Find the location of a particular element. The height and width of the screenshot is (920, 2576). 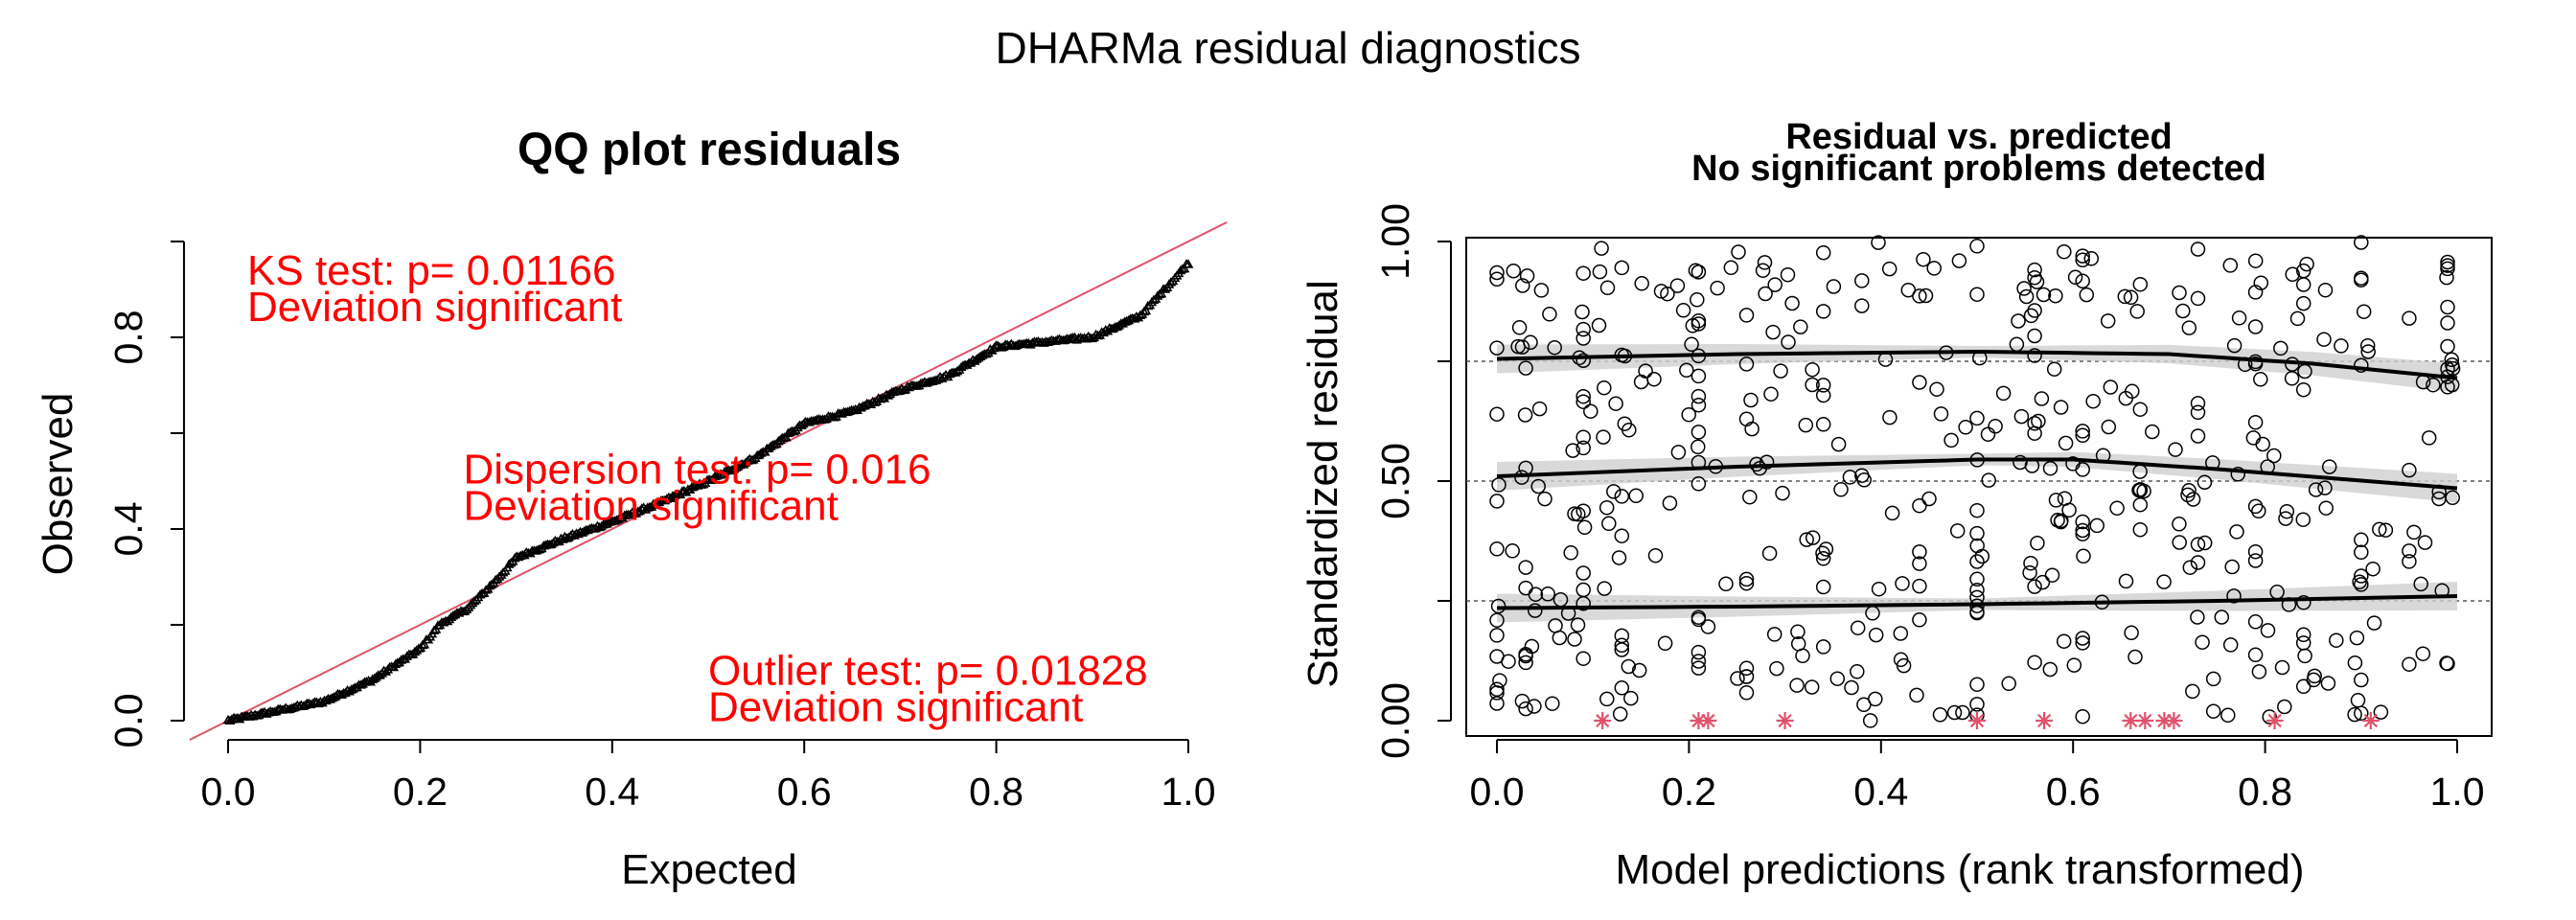

qq-x-tick-label: 1.0 is located at coordinates (1189, 792).